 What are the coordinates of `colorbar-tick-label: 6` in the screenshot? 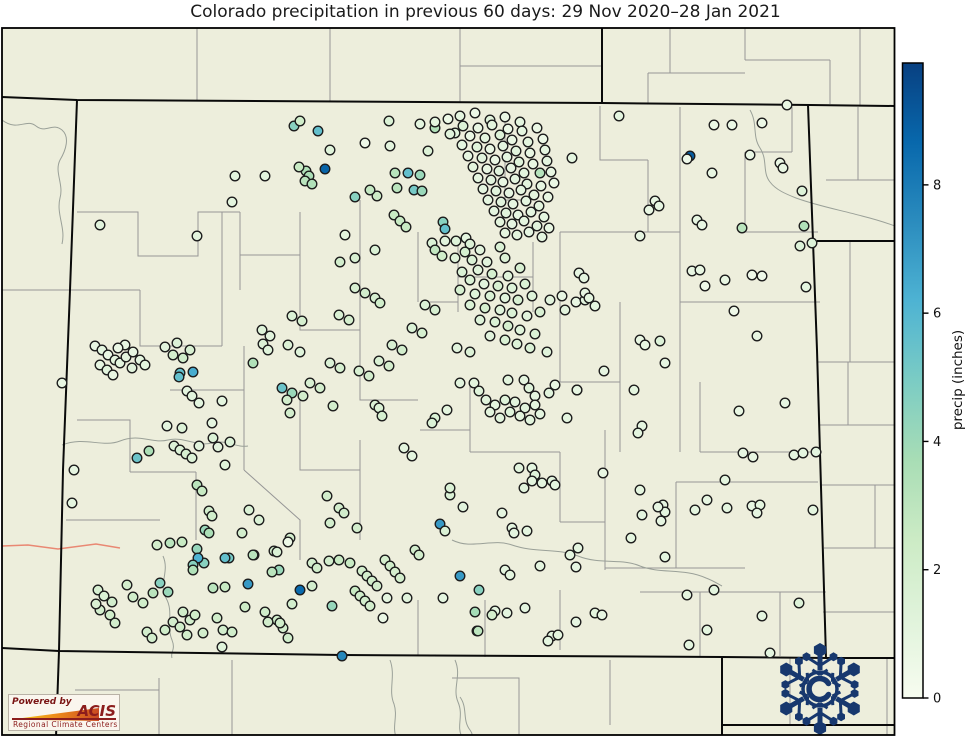 It's located at (937, 314).